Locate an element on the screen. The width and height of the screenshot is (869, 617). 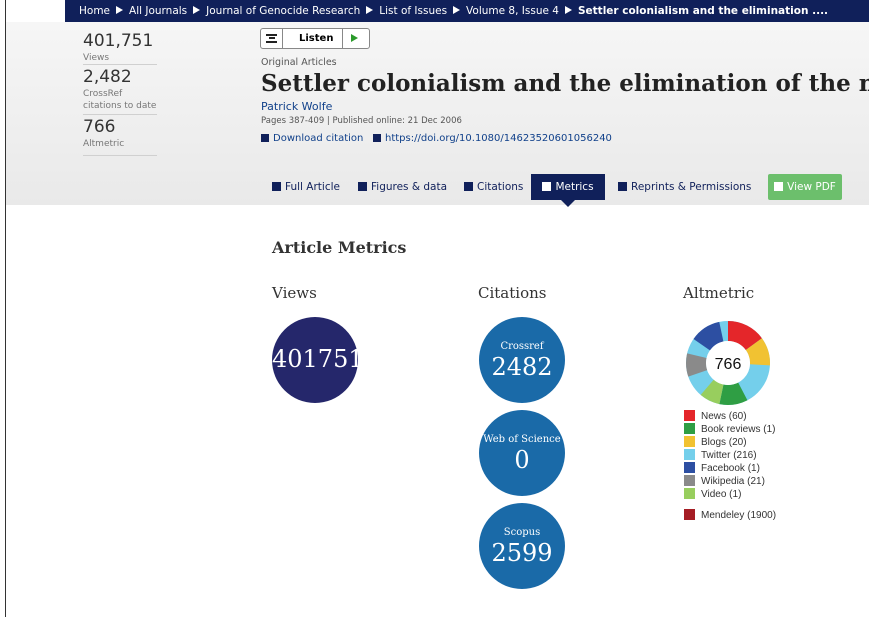
listen-widget: Listen is located at coordinates (315, 38).